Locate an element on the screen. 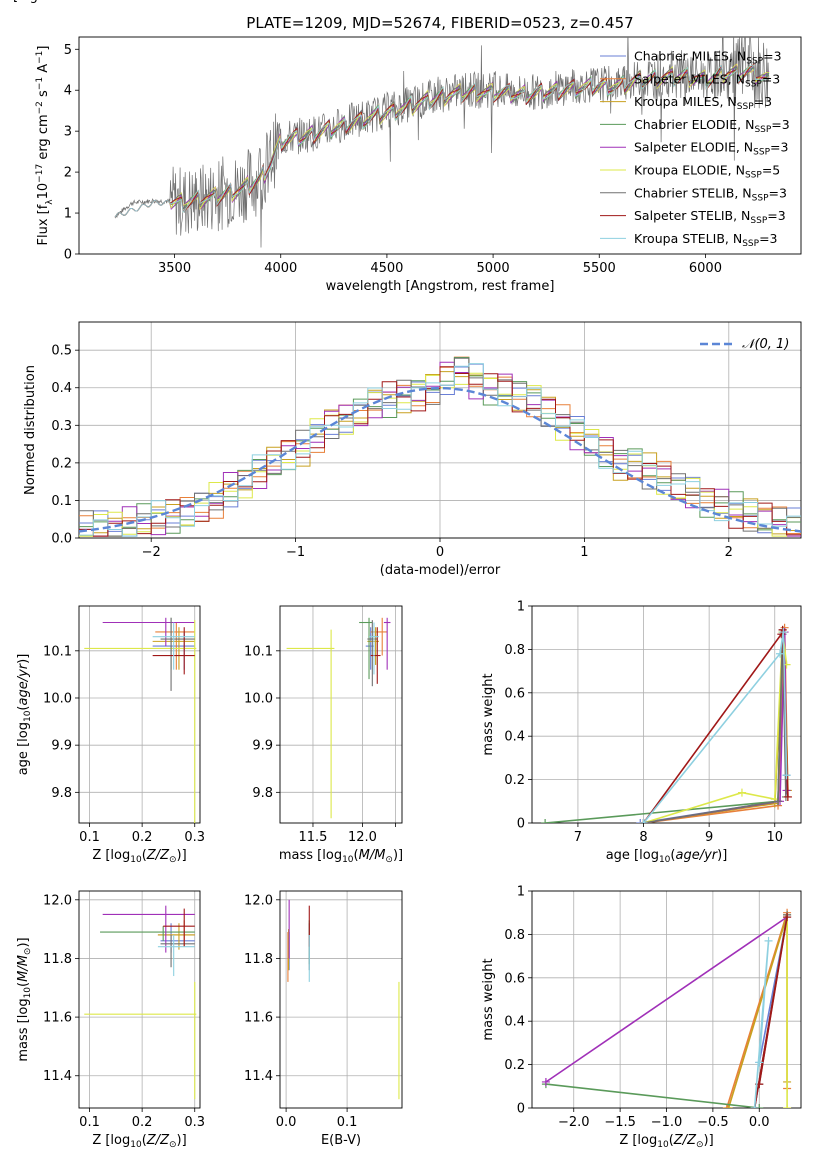 This screenshot has width=819, height=1170. weight-line-salpeter-elodie is located at coordinates (666, 999).